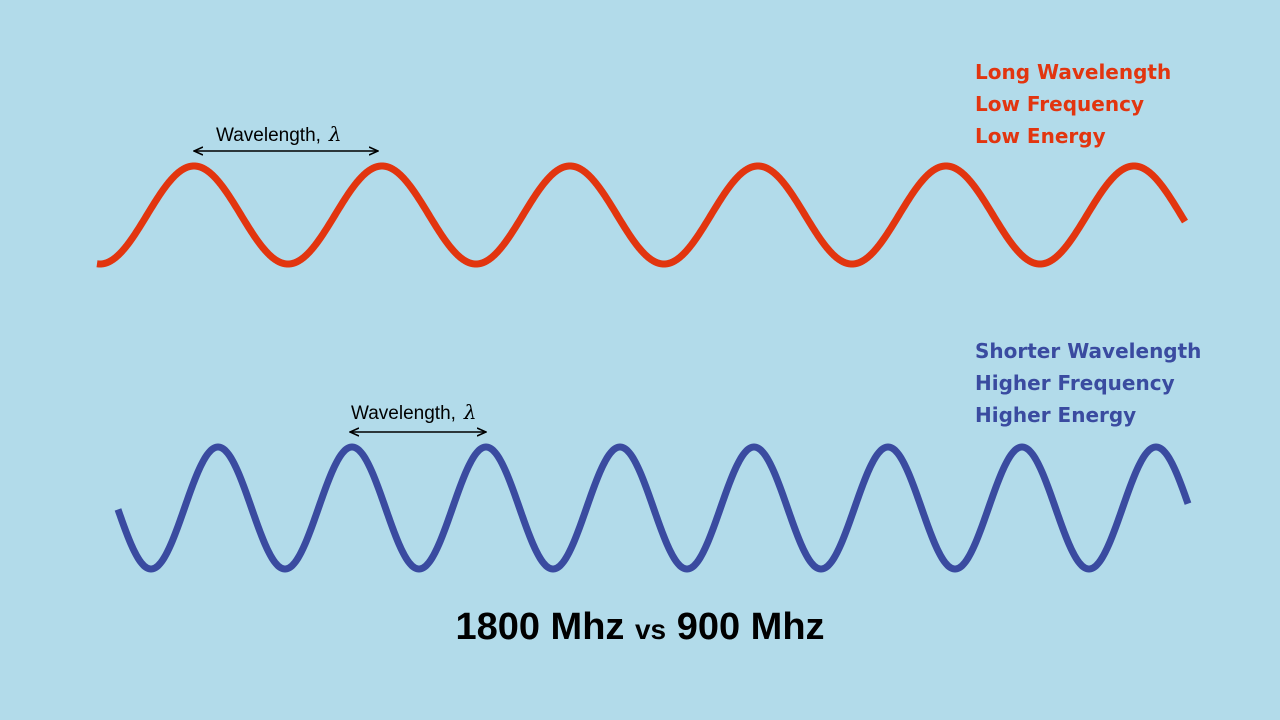 Image resolution: width=1280 pixels, height=720 pixels. What do you see at coordinates (470, 412) in the screenshot?
I see `blue-lambda-symbol: λ` at bounding box center [470, 412].